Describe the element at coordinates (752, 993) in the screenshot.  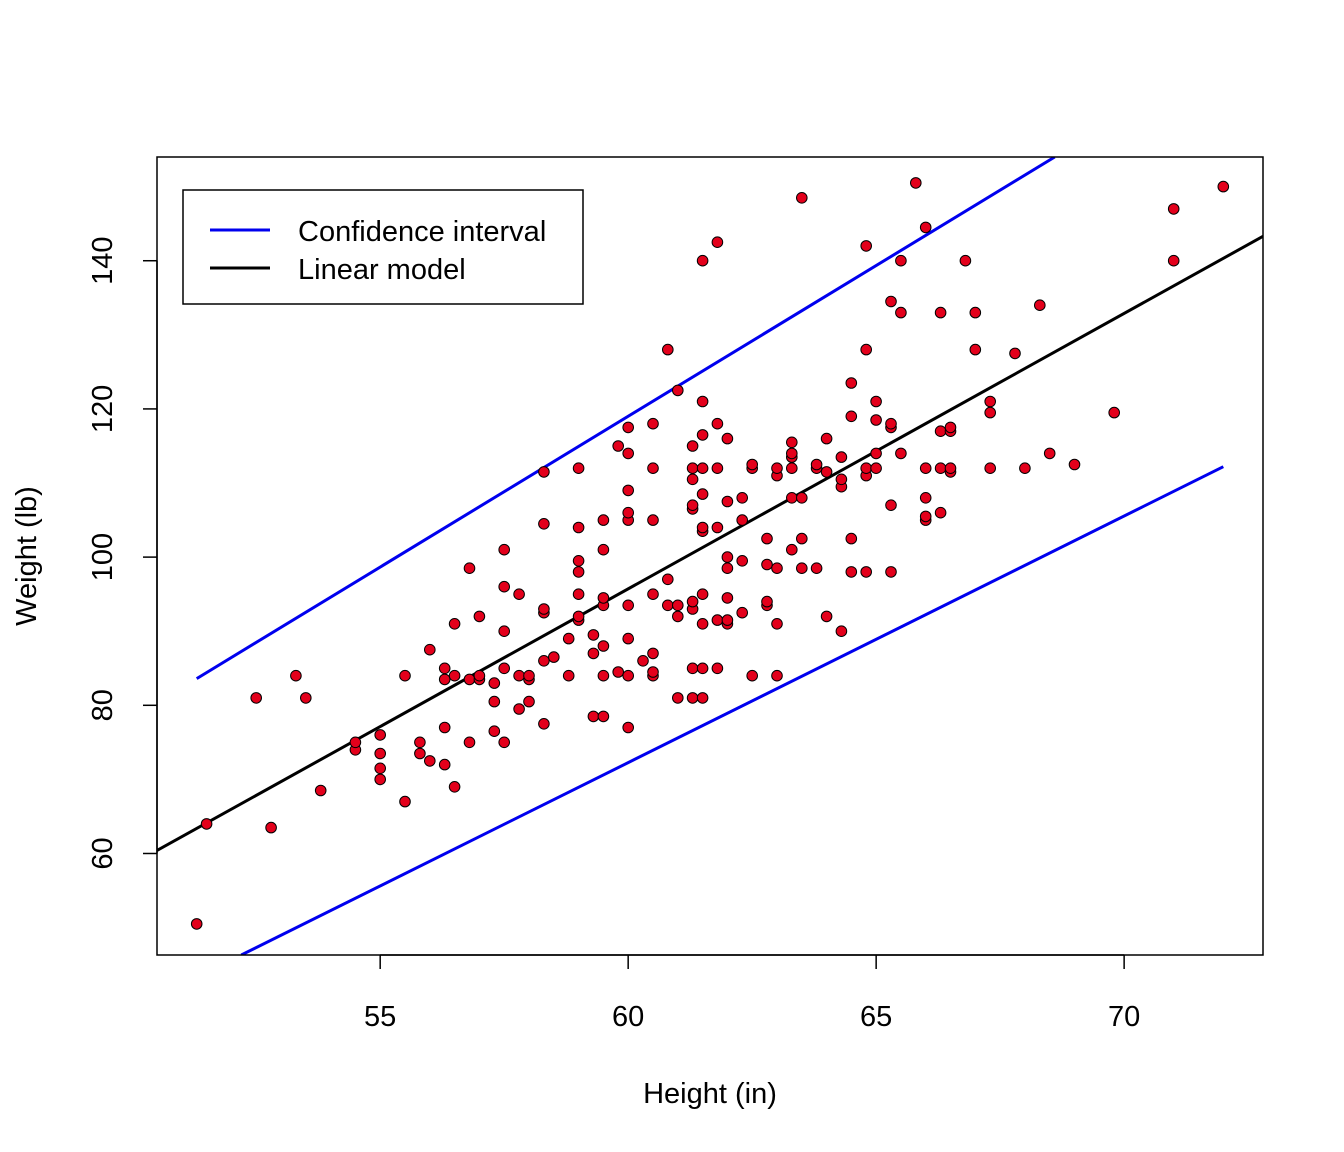
I see `x-axis: 55 60 65 70` at that location.